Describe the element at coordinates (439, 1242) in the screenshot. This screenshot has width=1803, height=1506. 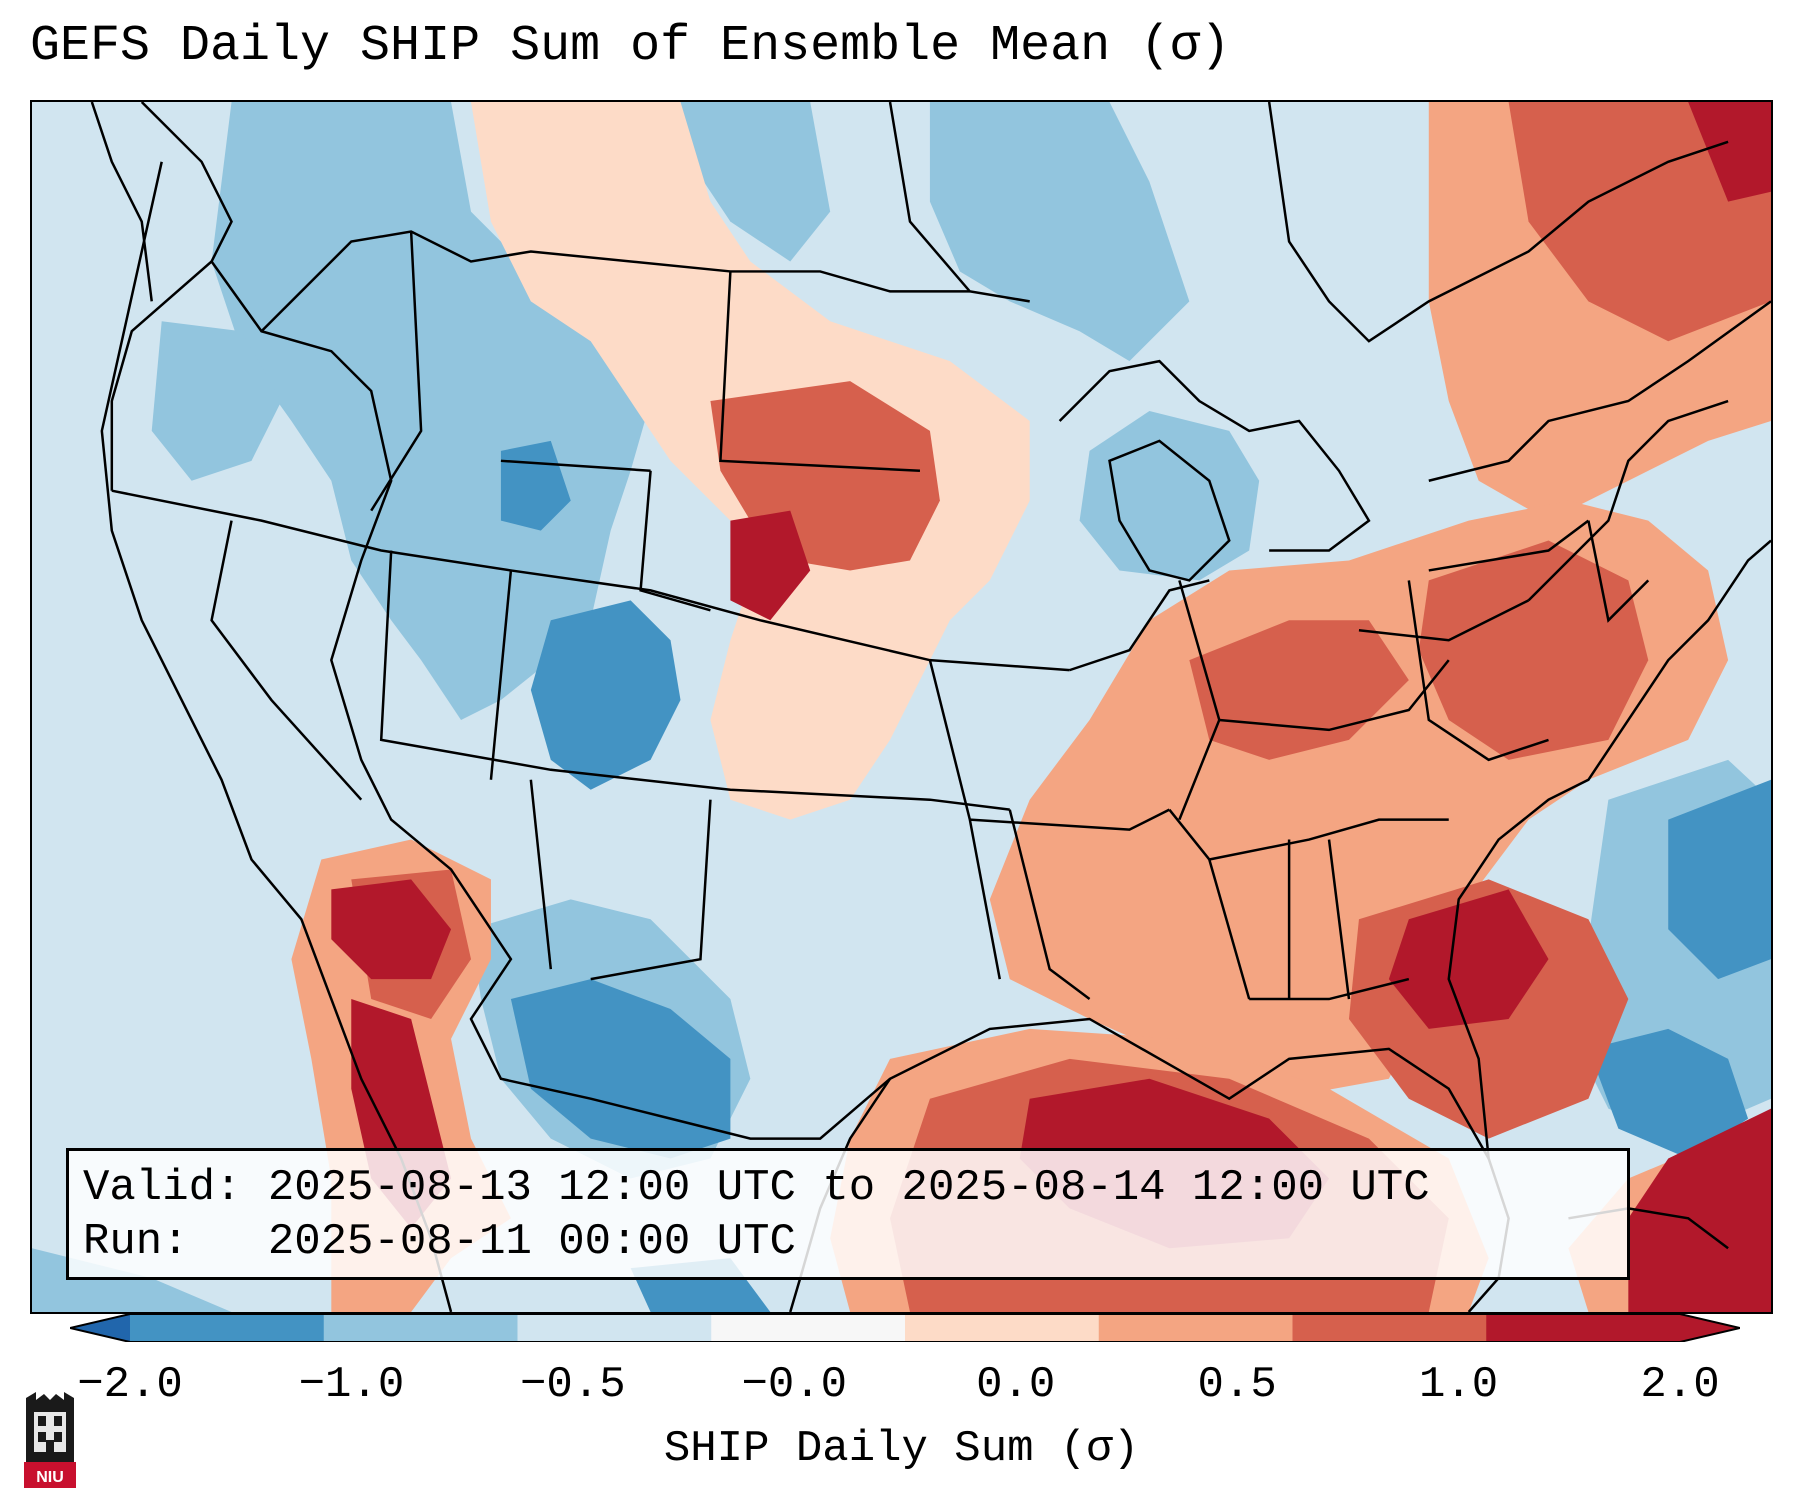
I see `run-time-line: Run: 2025-08-11 00:00 UTC` at that location.